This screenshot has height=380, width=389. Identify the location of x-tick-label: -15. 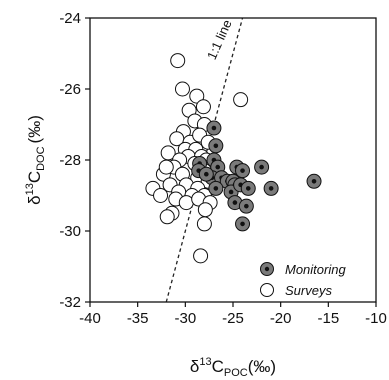
(328, 318).